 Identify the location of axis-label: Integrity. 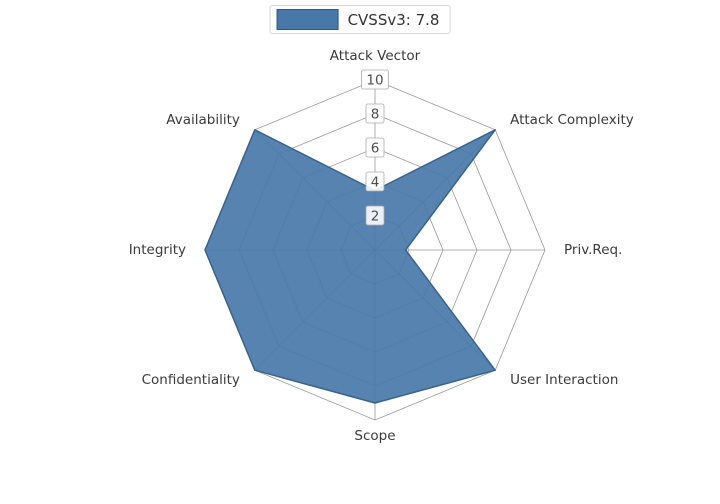
(157, 250).